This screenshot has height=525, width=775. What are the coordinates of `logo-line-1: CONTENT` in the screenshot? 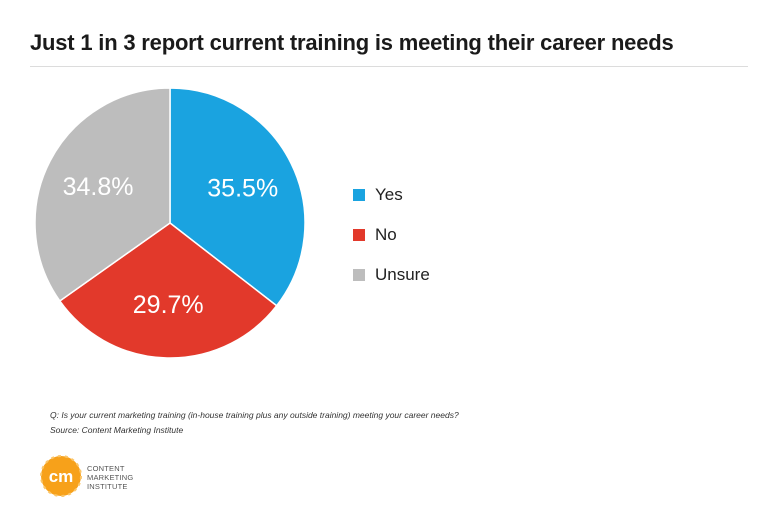 It's located at (106, 468).